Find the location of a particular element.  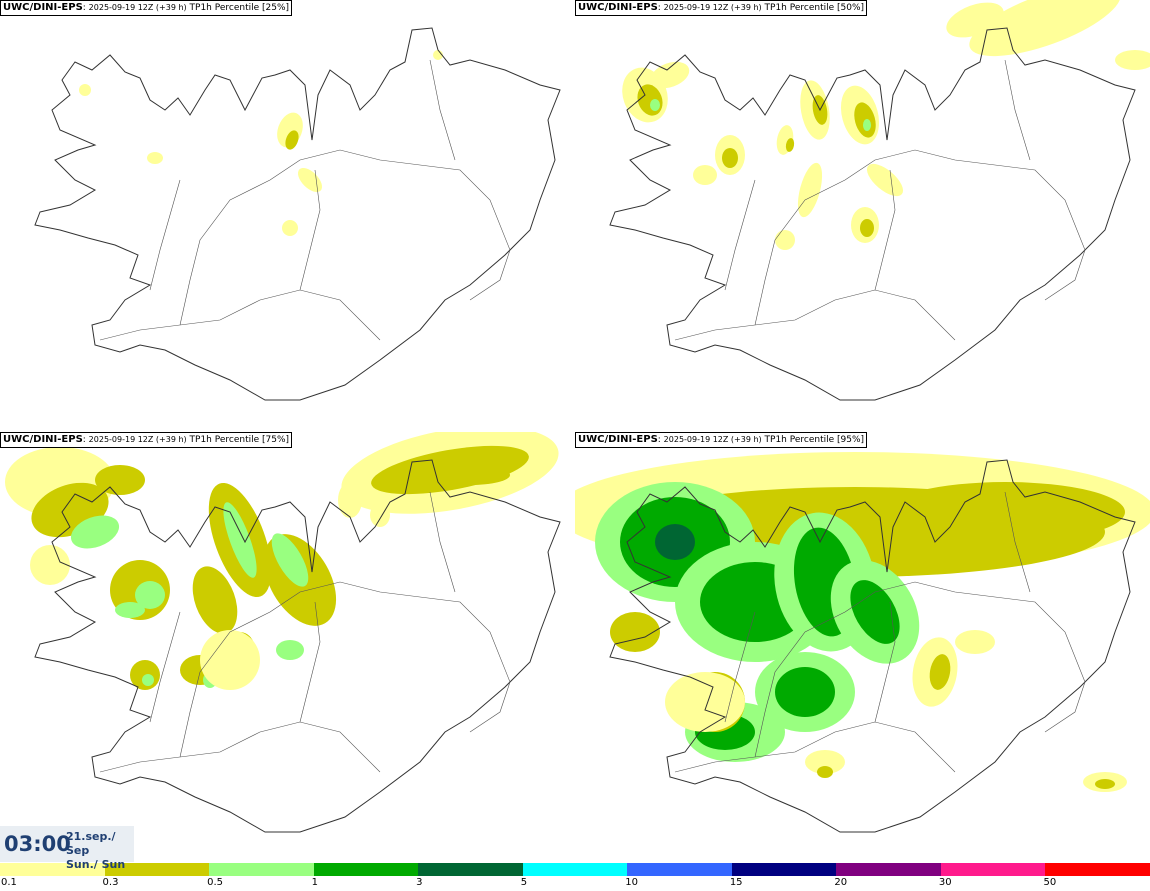

legend-tick-label: 0.1 is located at coordinates (9, 882).